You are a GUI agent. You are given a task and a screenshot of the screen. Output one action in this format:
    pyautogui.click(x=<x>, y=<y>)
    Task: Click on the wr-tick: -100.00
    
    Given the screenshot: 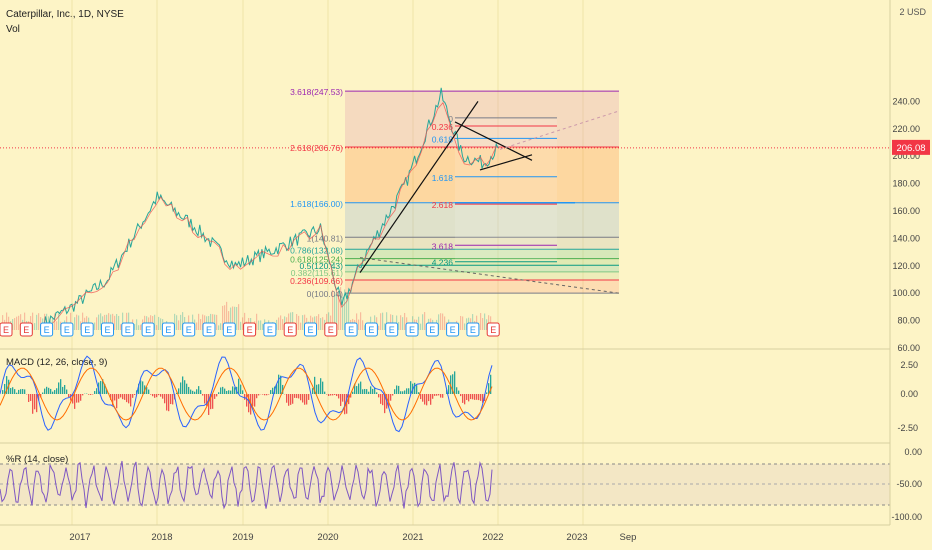 What is the action you would take?
    pyautogui.click(x=906, y=517)
    